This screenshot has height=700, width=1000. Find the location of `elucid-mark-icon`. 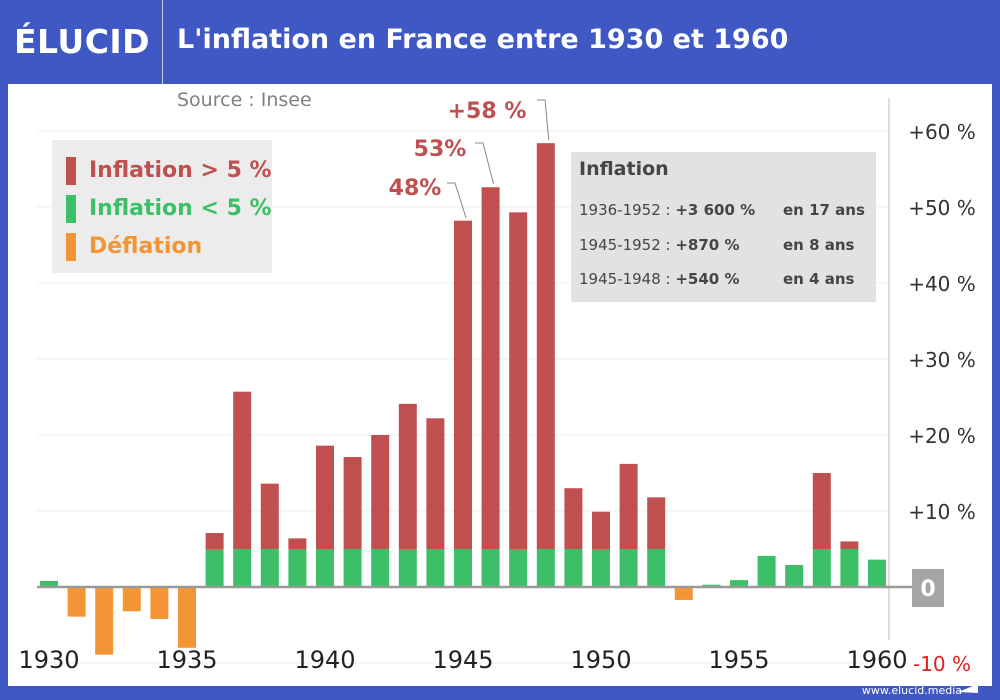

elucid-mark-icon is located at coordinates (968, 688).